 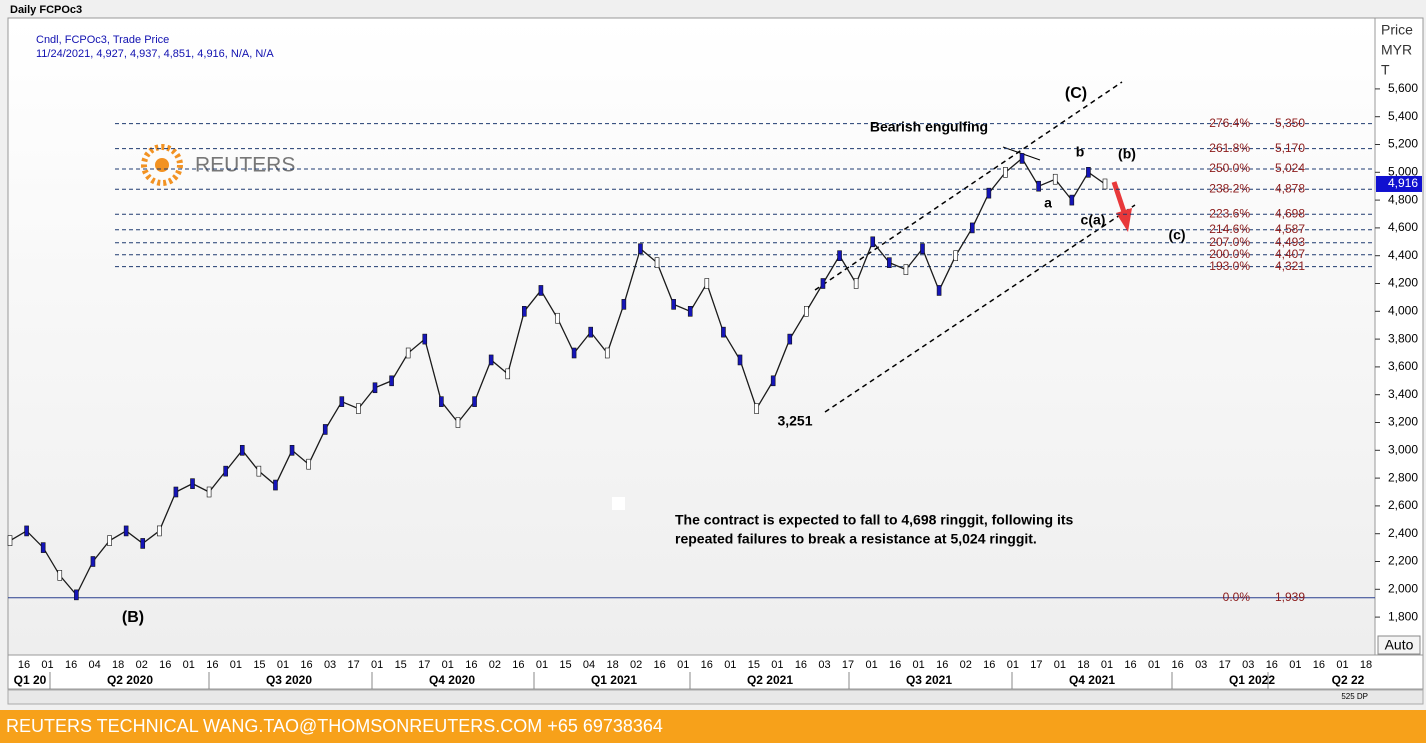 I want to click on level-value: 4,321, so click(x=1290, y=266).